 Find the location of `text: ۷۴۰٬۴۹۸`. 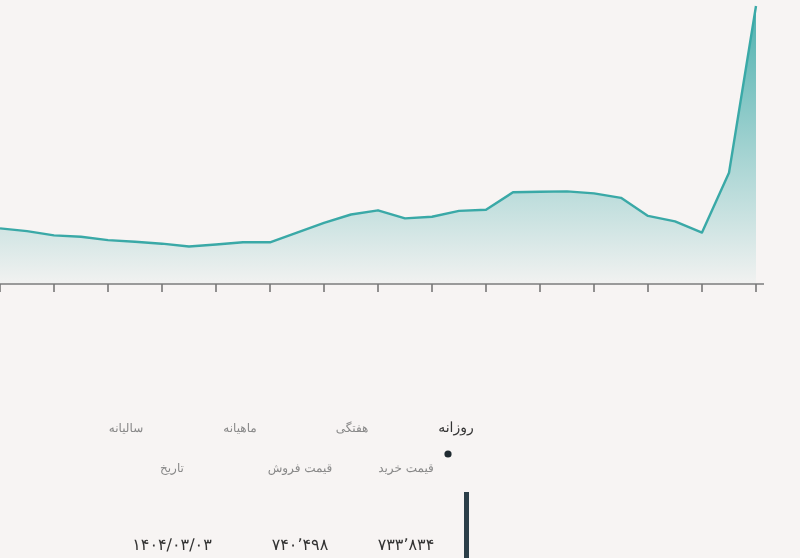

text: ۷۴۰٬۴۹۸ is located at coordinates (300, 545).